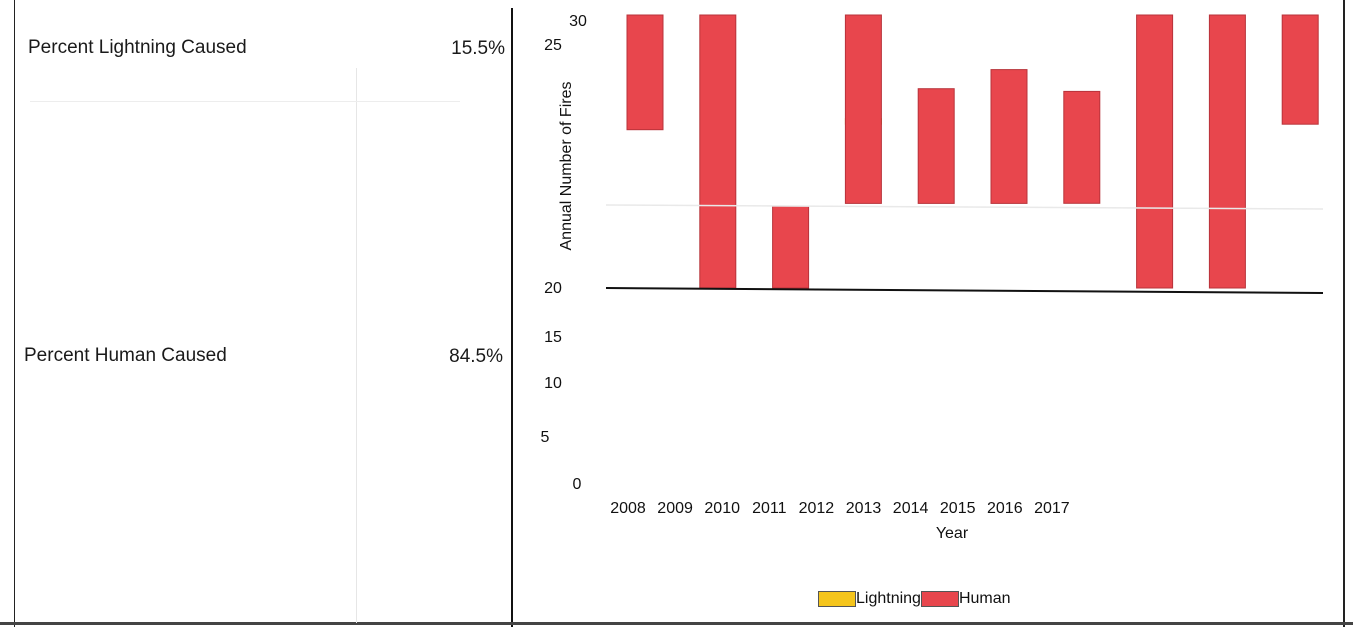 This screenshot has width=1353, height=627. Describe the element at coordinates (553, 383) in the screenshot. I see `y-tick-label-10: 10` at that location.